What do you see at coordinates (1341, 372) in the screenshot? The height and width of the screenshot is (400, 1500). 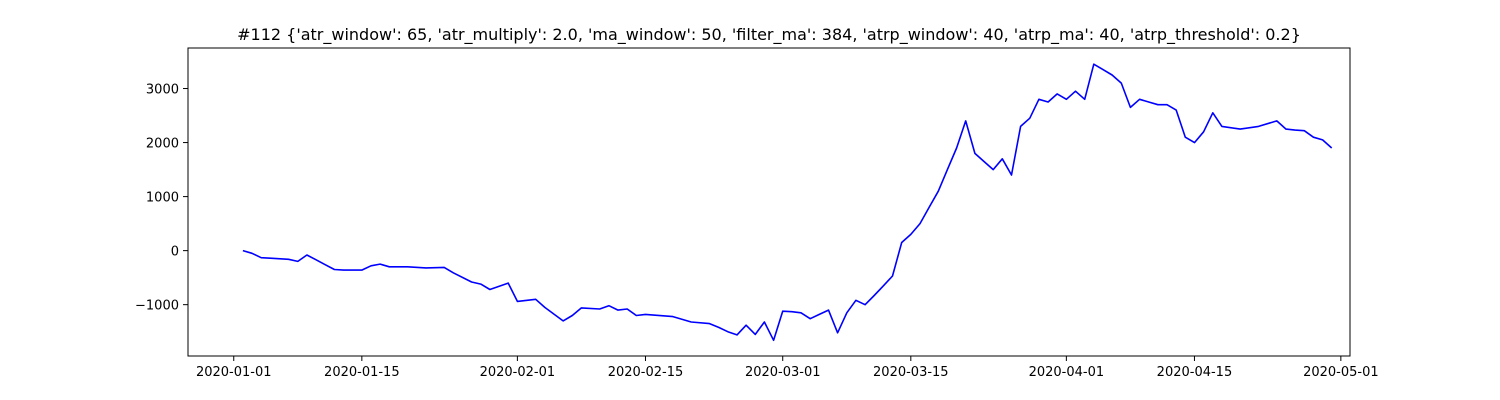 I see `x-tick-label: 2020-05-01` at bounding box center [1341, 372].